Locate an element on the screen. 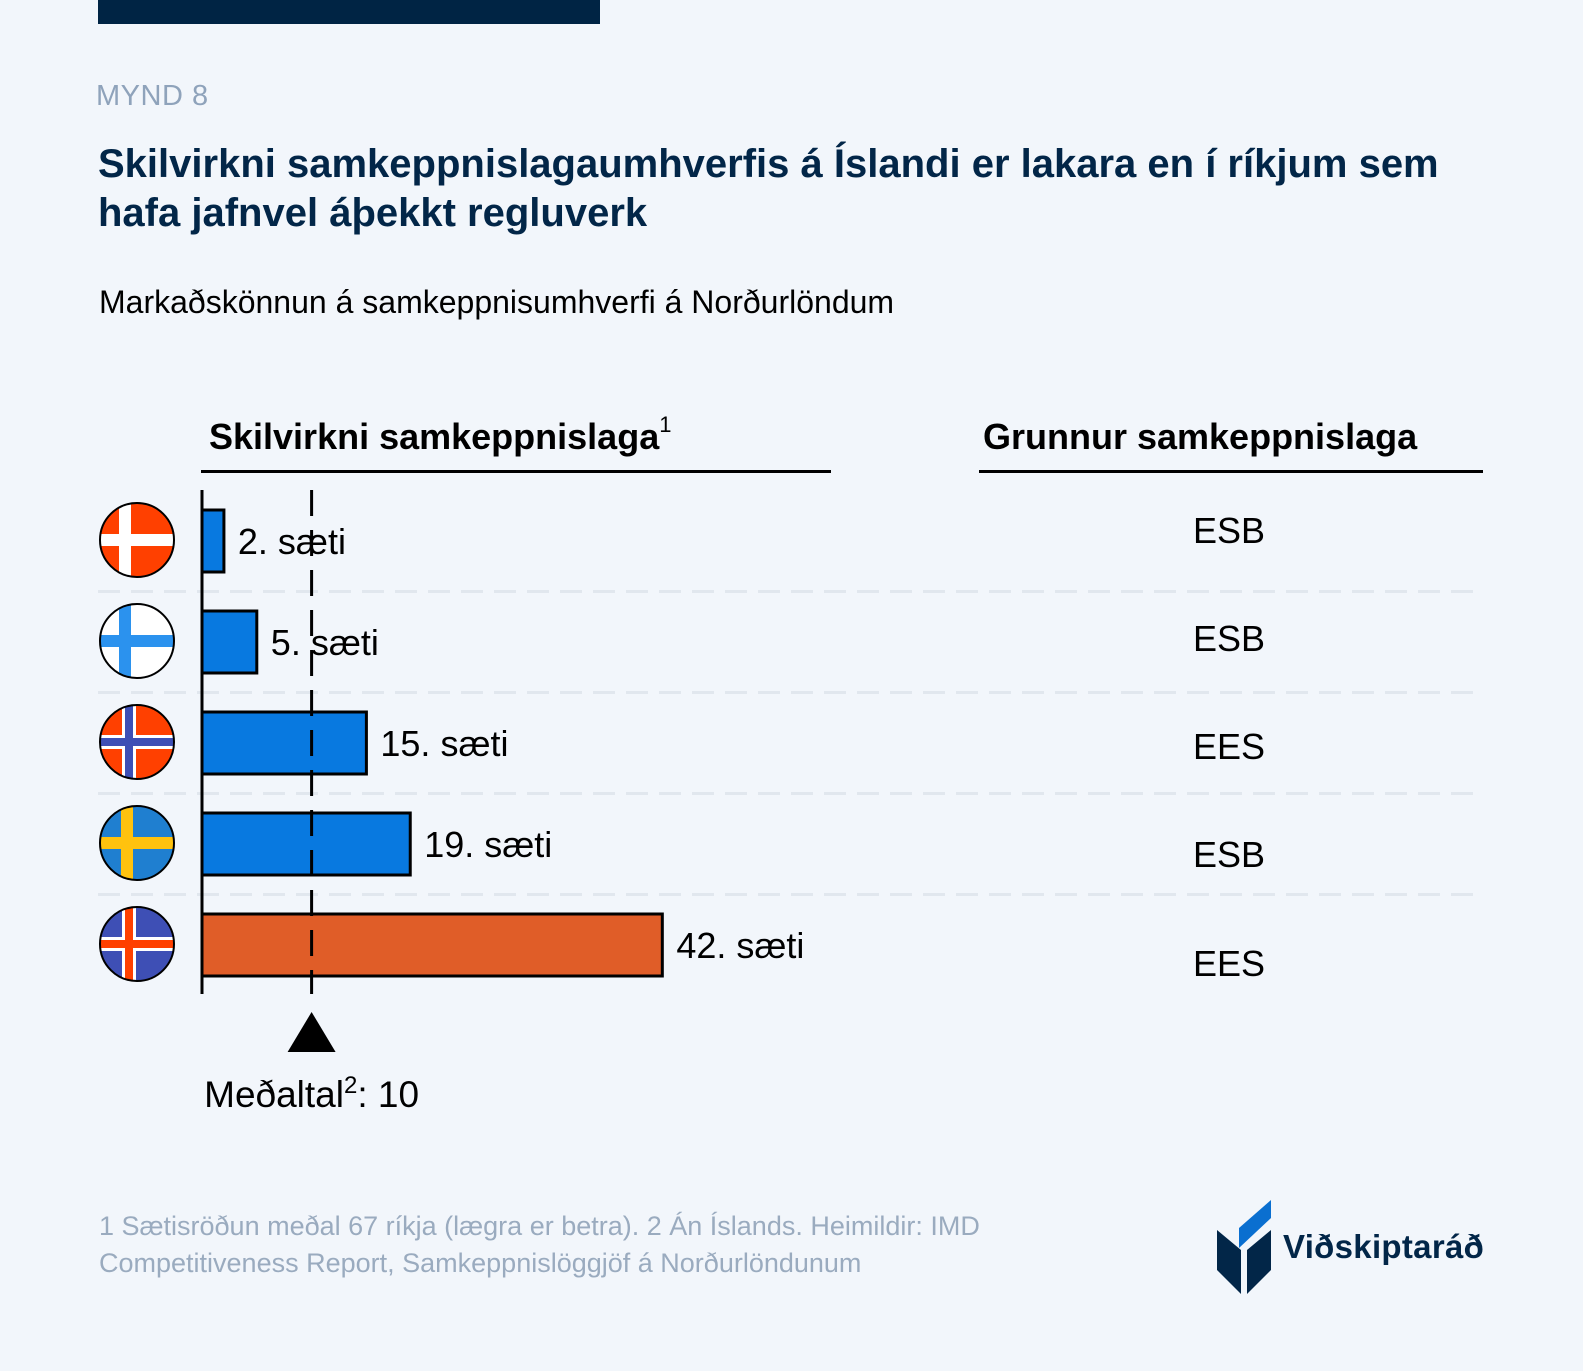 The height and width of the screenshot is (1371, 1583). viðskiptaráð-logo: Viðskiptaráð is located at coordinates (1355, 1248).